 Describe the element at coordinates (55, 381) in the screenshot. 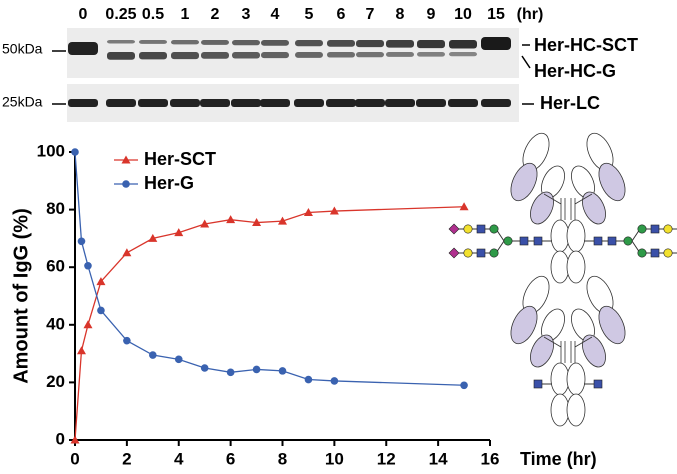

I see `y-tick-label: 20` at that location.